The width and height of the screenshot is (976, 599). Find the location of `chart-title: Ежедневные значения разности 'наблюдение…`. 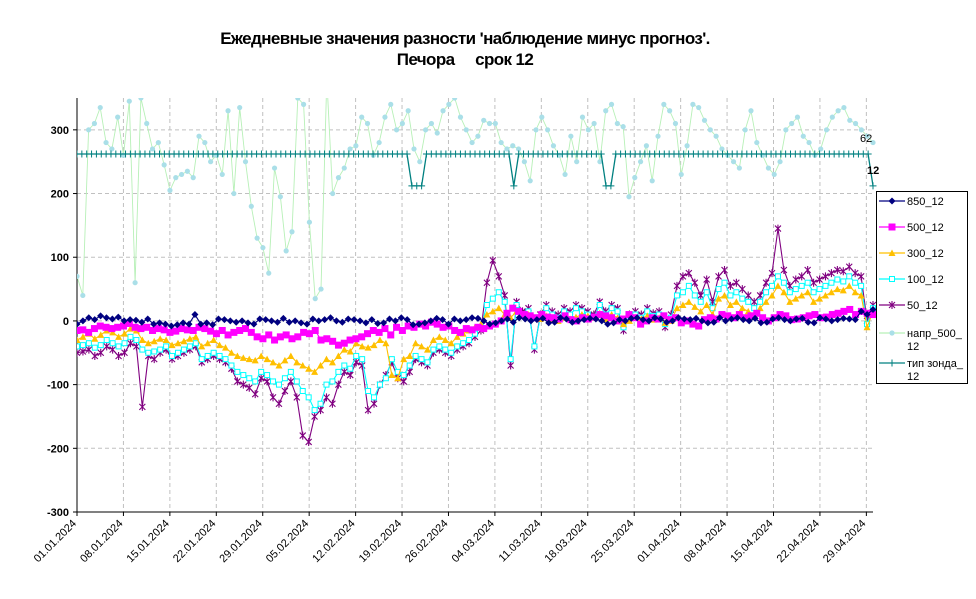

chart-title: Ежедневные значения разности 'наблюдение… is located at coordinates (465, 49).